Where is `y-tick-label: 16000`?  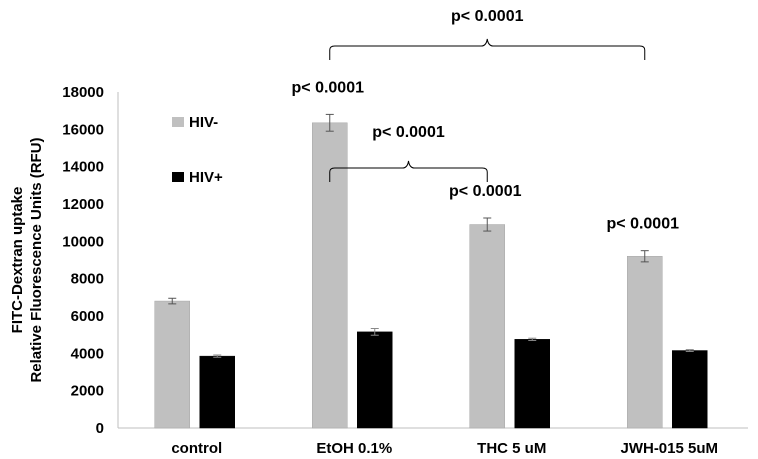
y-tick-label: 16000 is located at coordinates (83, 129).